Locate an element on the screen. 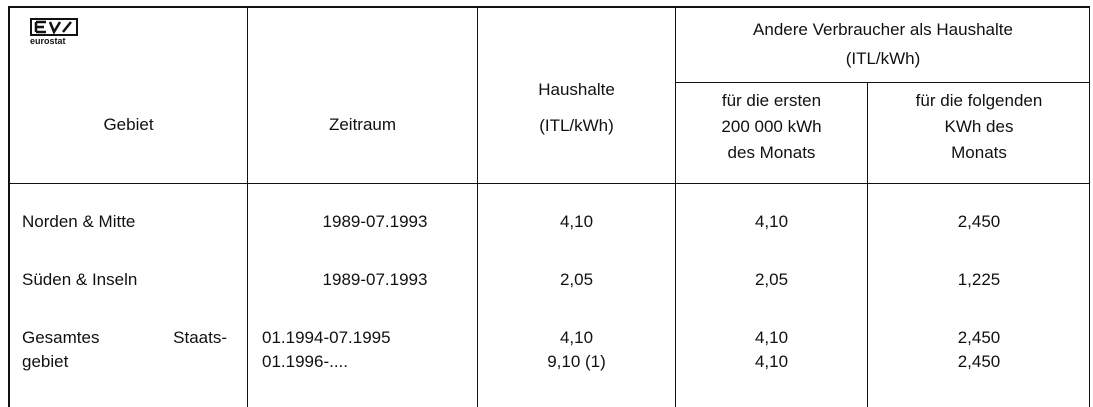 Image resolution: width=1093 pixels, height=407 pixels. table-cell: 1,225 is located at coordinates (979, 279).